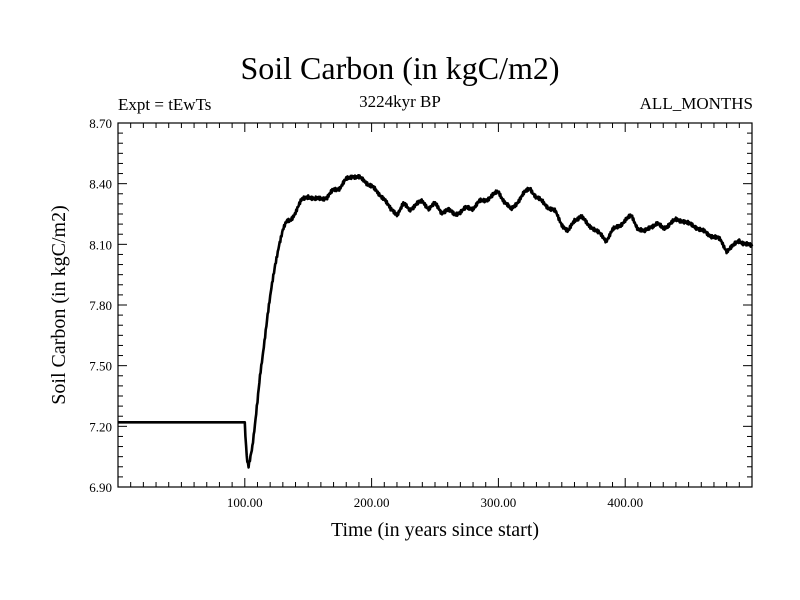 The width and height of the screenshot is (800, 600). What do you see at coordinates (165, 104) in the screenshot?
I see `experiment-label: Expt = tEwTs` at bounding box center [165, 104].